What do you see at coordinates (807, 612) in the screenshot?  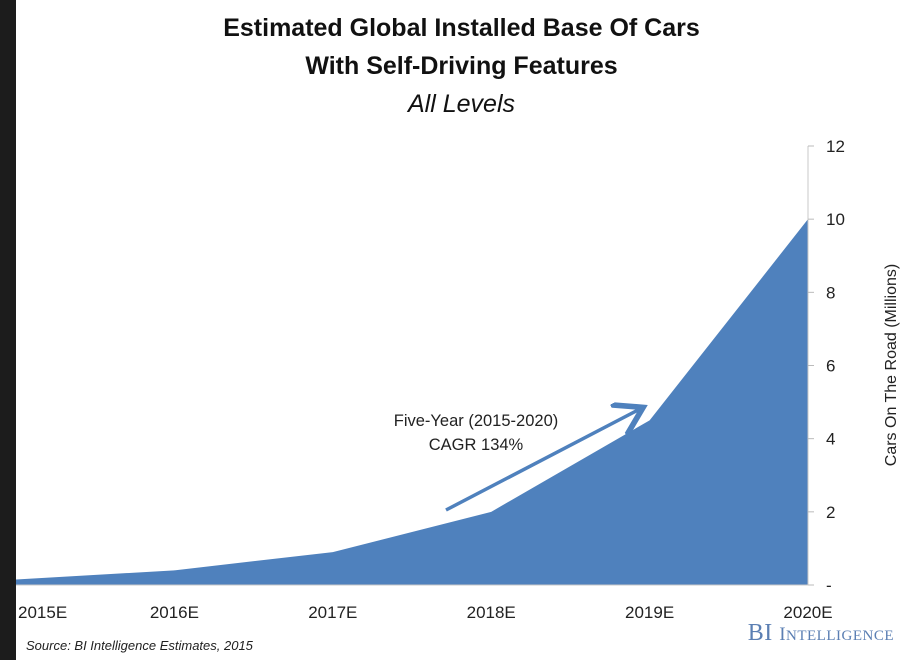 I see `x-tick-label: 2020E` at bounding box center [807, 612].